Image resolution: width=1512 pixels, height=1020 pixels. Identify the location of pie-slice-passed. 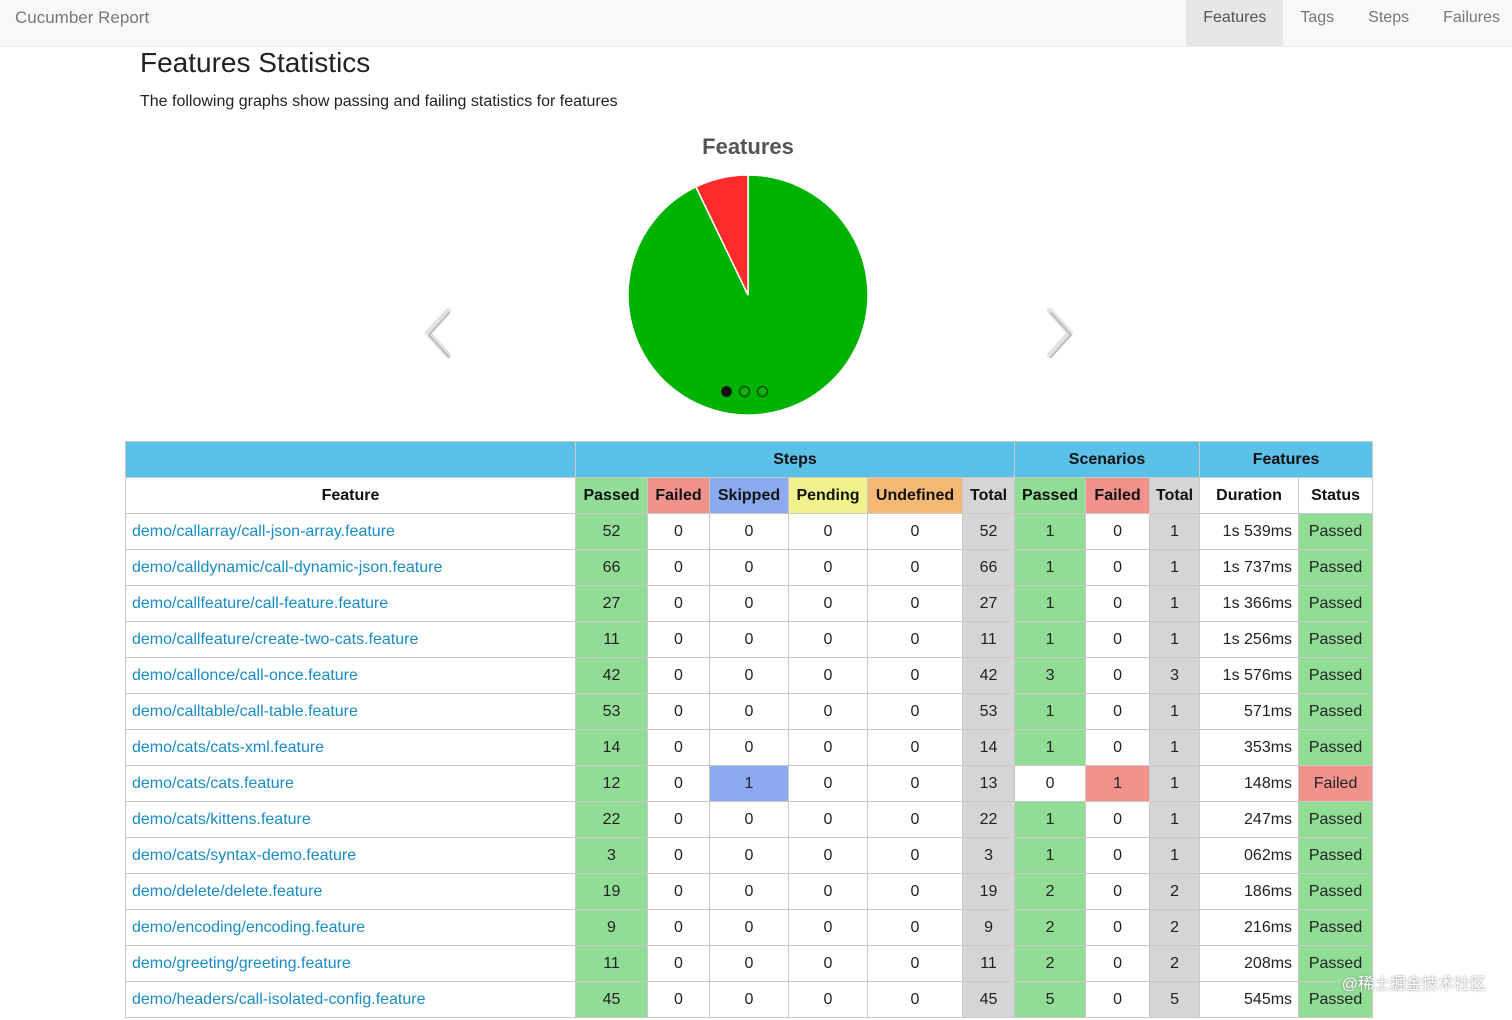
(748, 295).